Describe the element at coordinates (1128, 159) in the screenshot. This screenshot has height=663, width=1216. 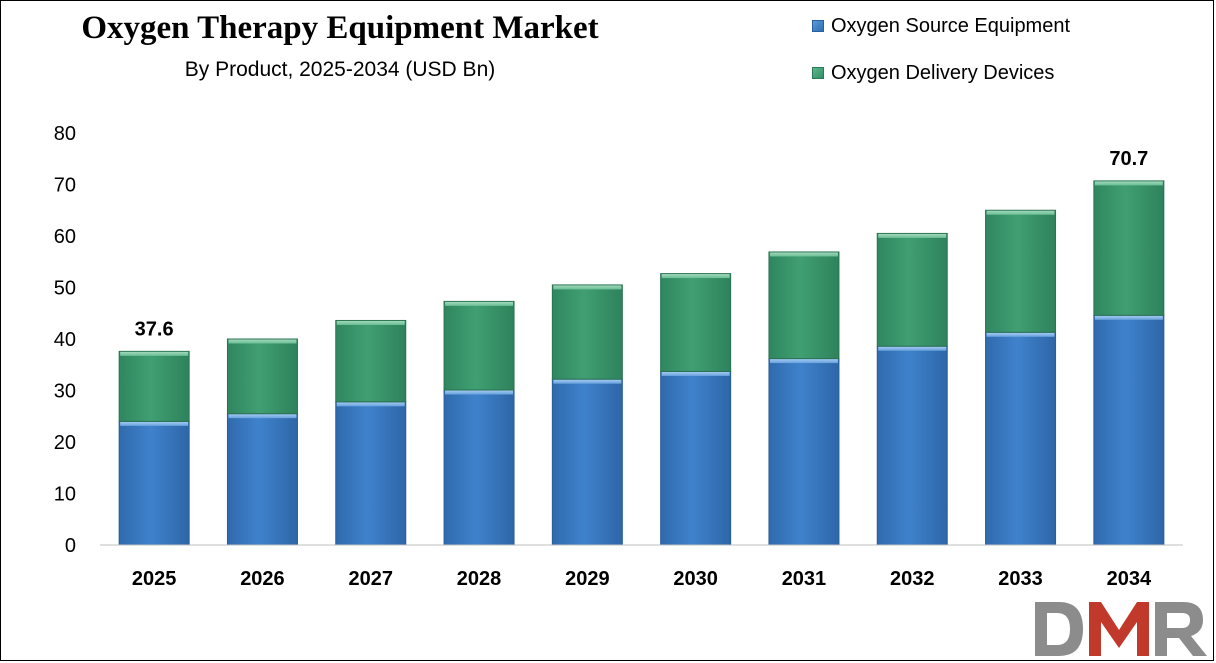
I see `data-label-2034: 70.7` at that location.